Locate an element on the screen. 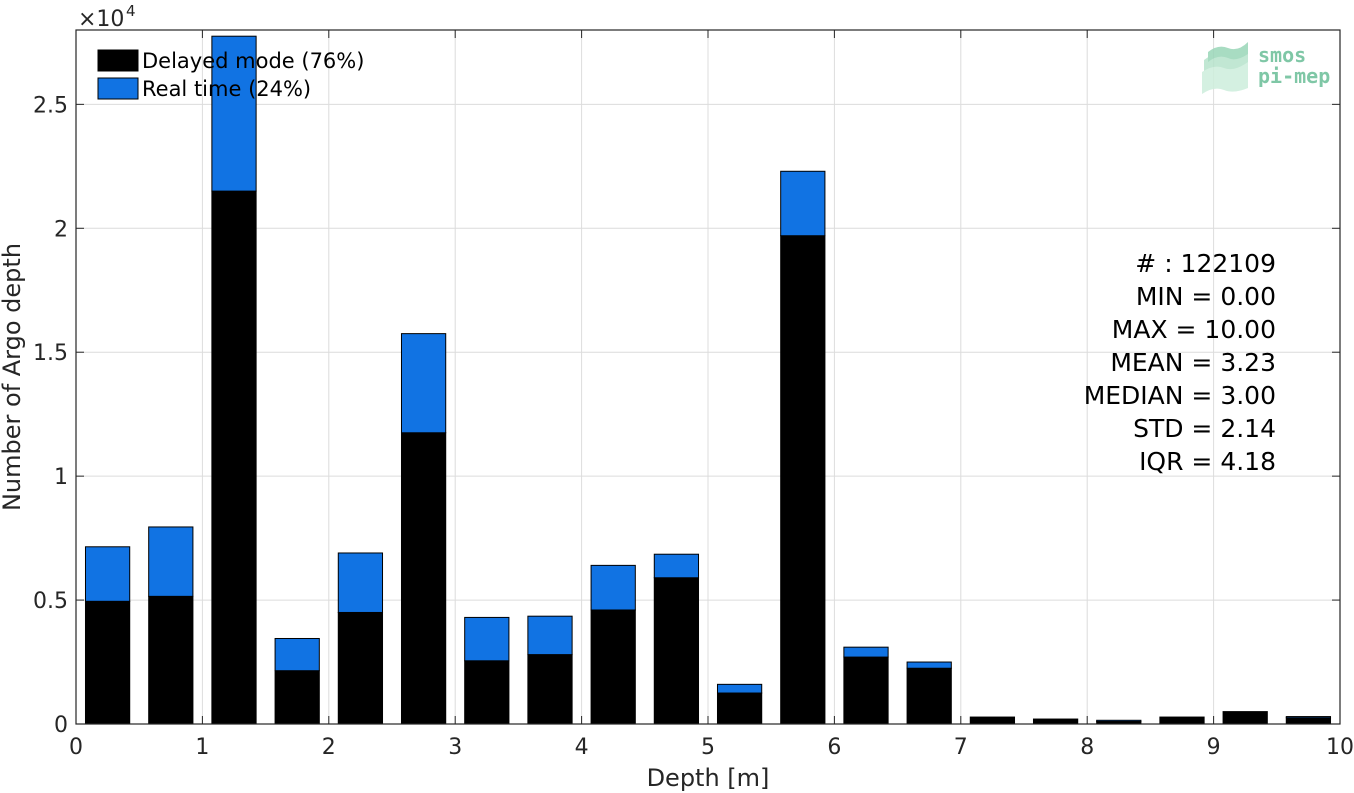 This screenshot has height=793, width=1354. stats-line: MEDIAN = 3.00 is located at coordinates (1180, 395).